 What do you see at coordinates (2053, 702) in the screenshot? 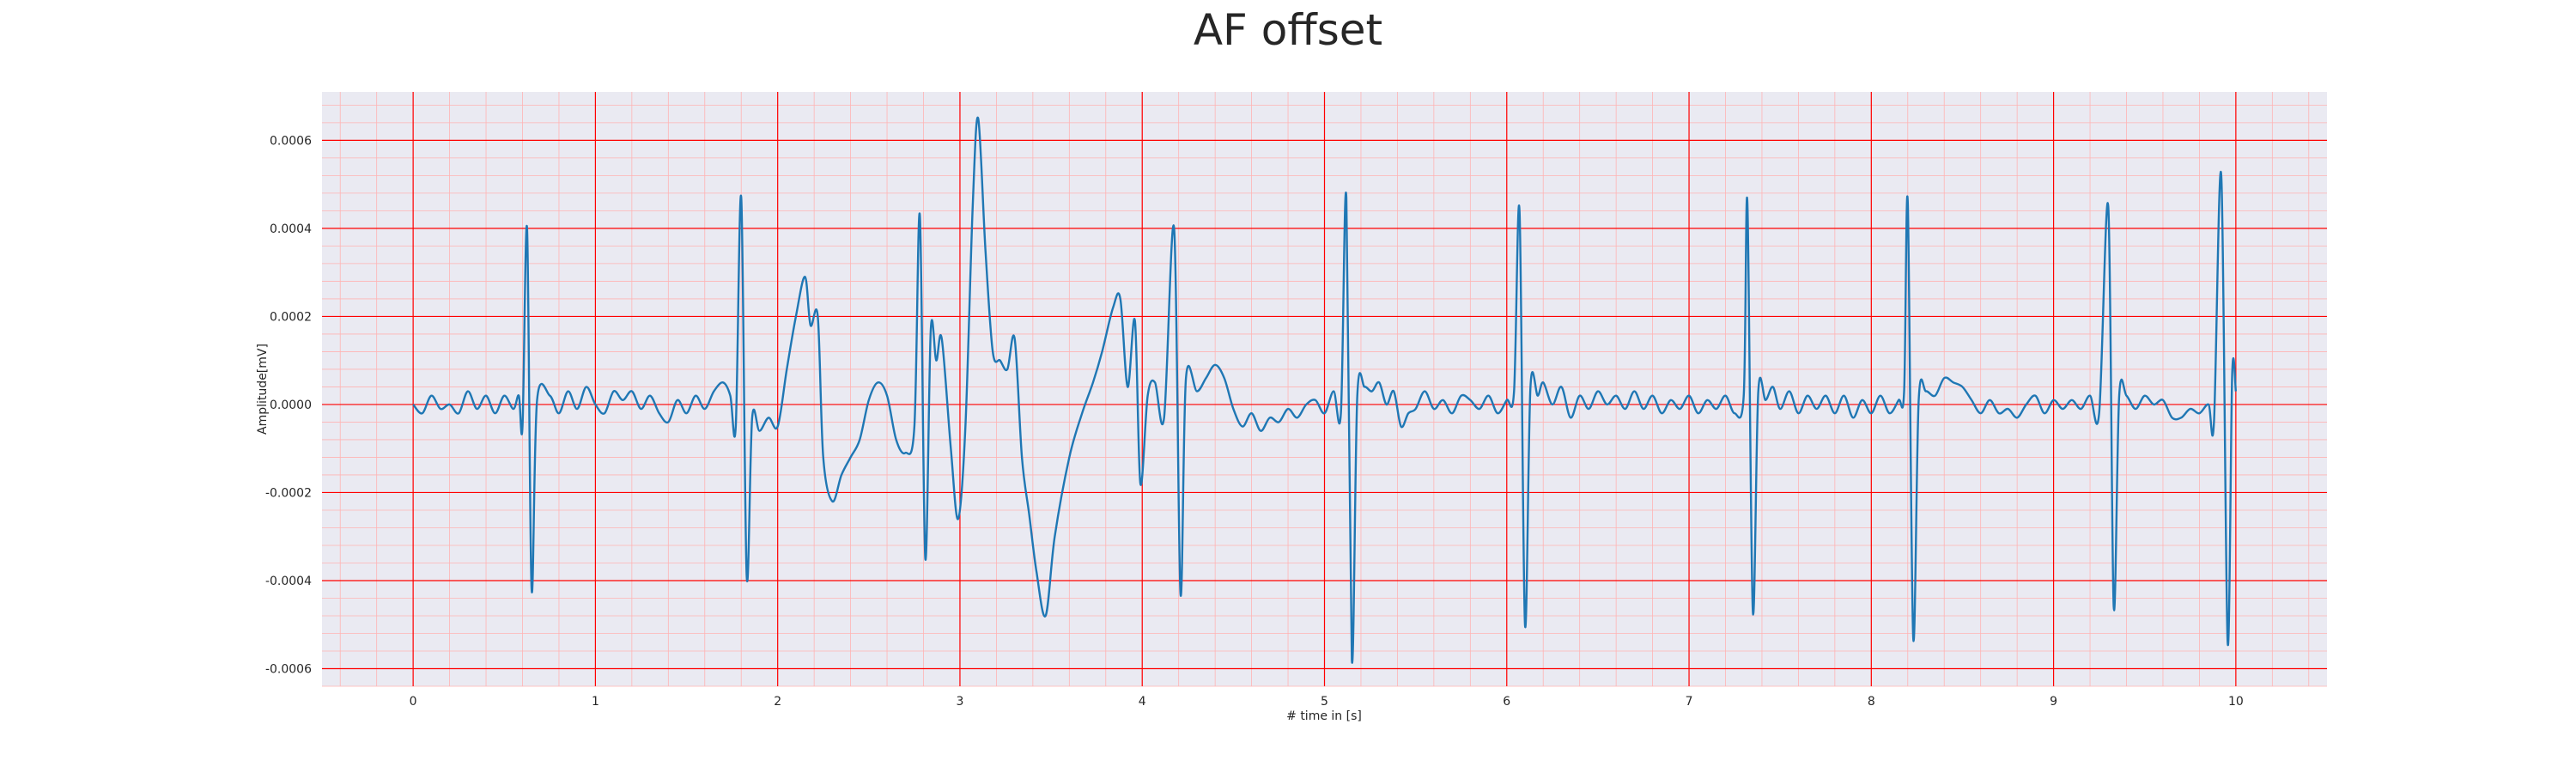
I see `x-tick-label: 9` at bounding box center [2053, 702].